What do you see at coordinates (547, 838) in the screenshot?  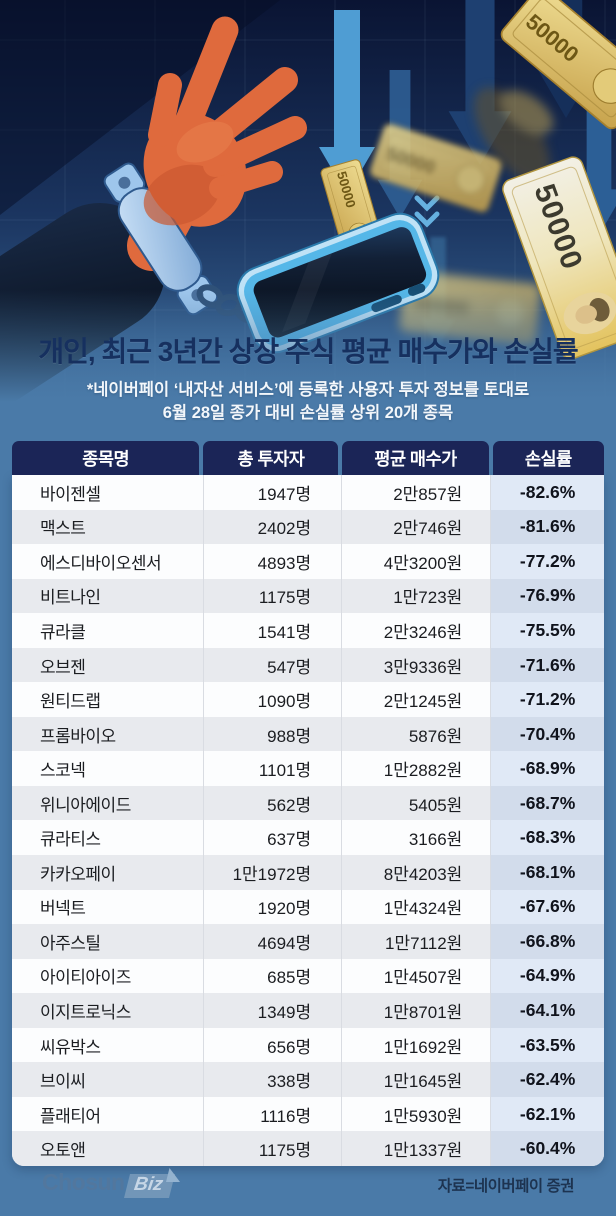 I see `cell-loss-rate: -68.3%` at bounding box center [547, 838].